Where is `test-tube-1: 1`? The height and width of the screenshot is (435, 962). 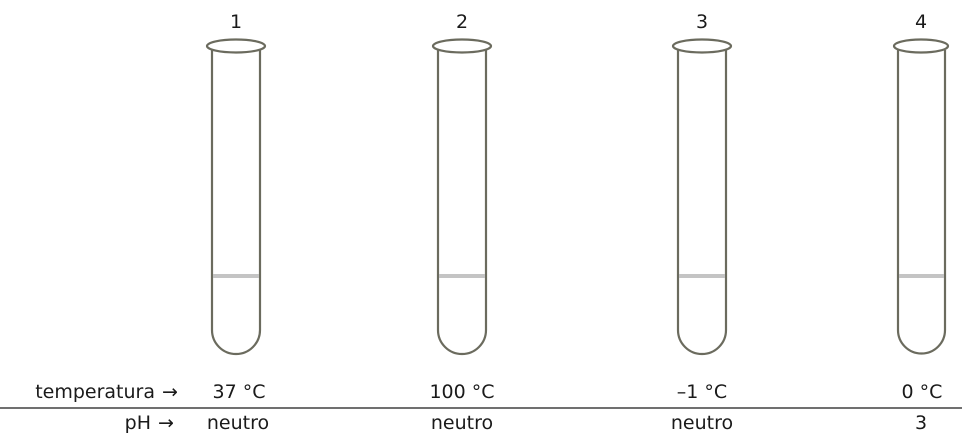
test-tube-1: 1 is located at coordinates (236, 183).